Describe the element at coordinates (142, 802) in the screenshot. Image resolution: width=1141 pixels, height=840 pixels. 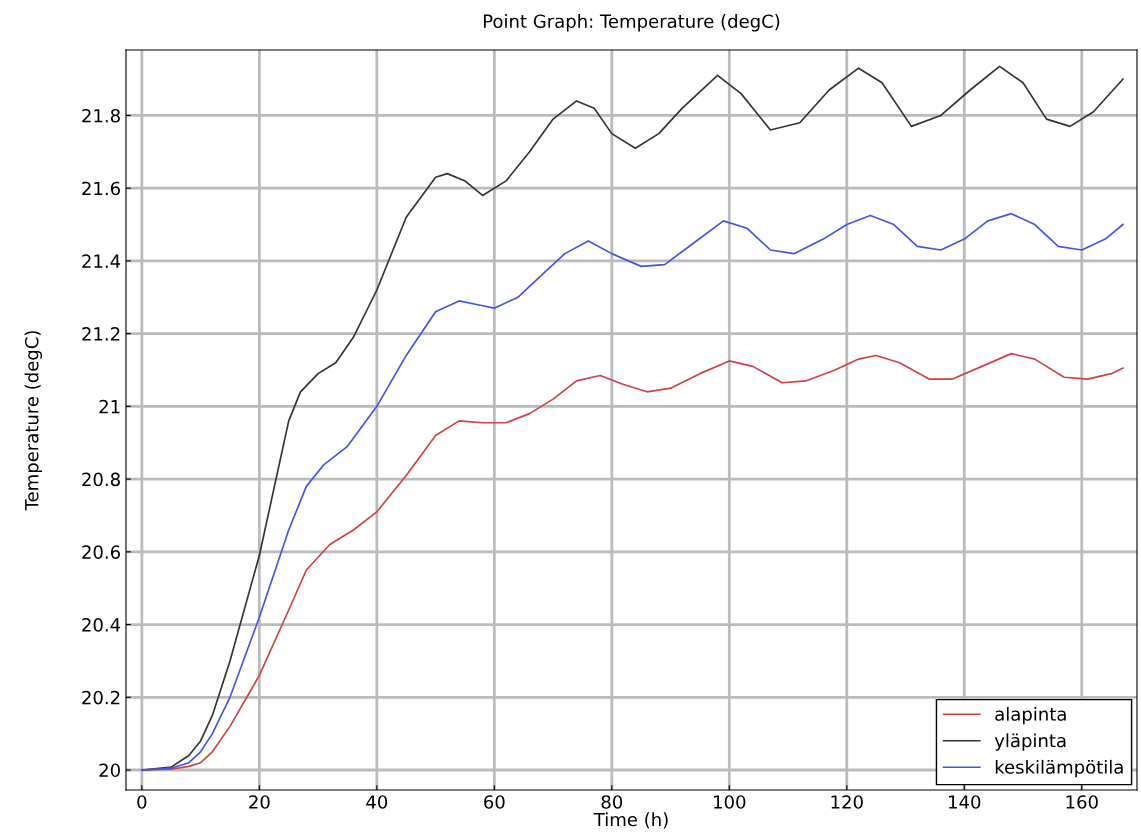
I see `x-tick-label: 0` at that location.